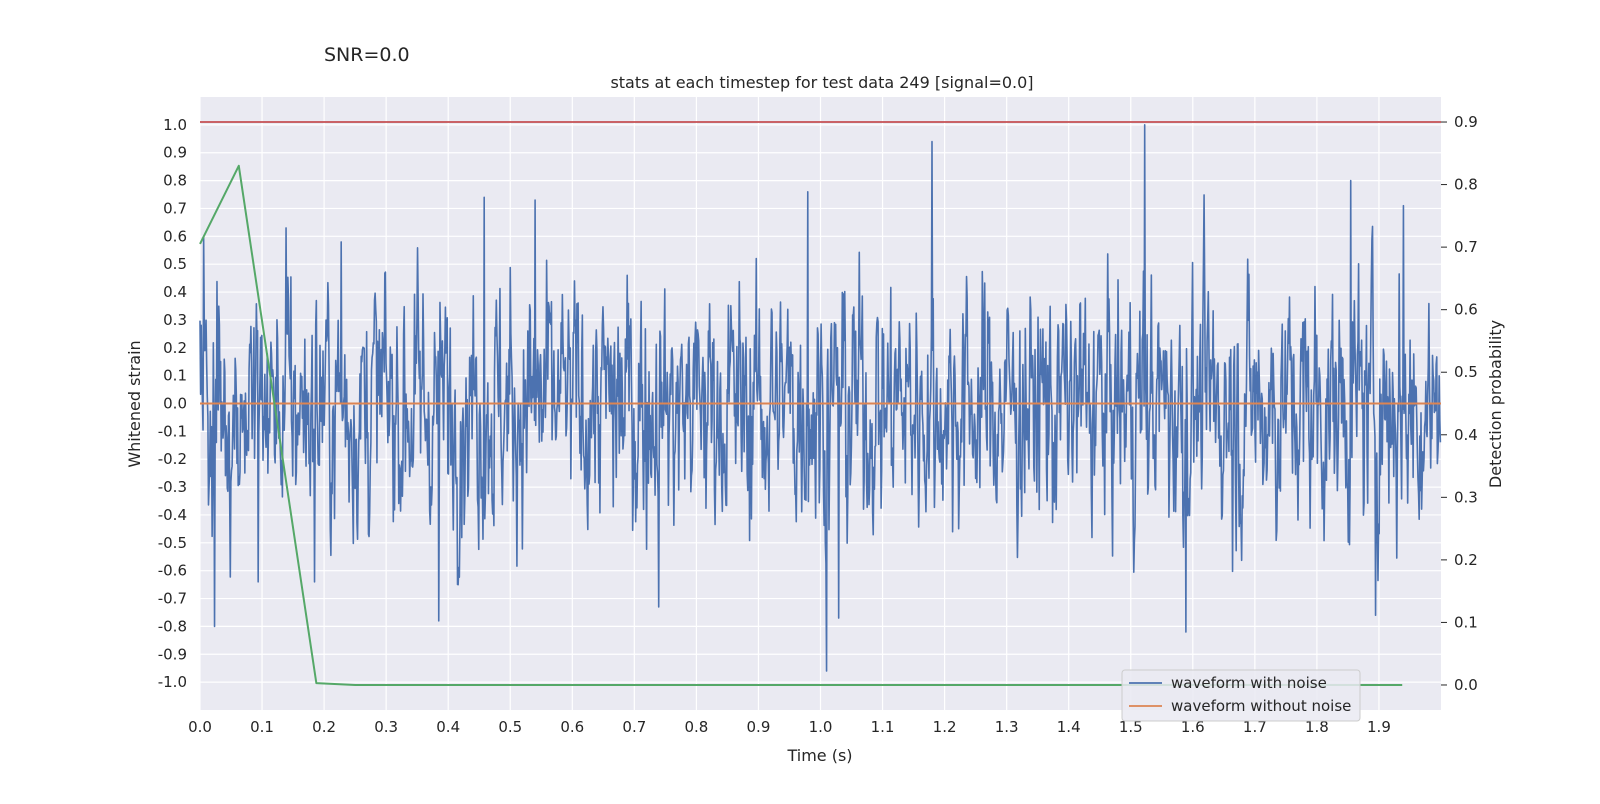  What do you see at coordinates (175, 125) in the screenshot?
I see `y-tick-label: 1.0` at bounding box center [175, 125].